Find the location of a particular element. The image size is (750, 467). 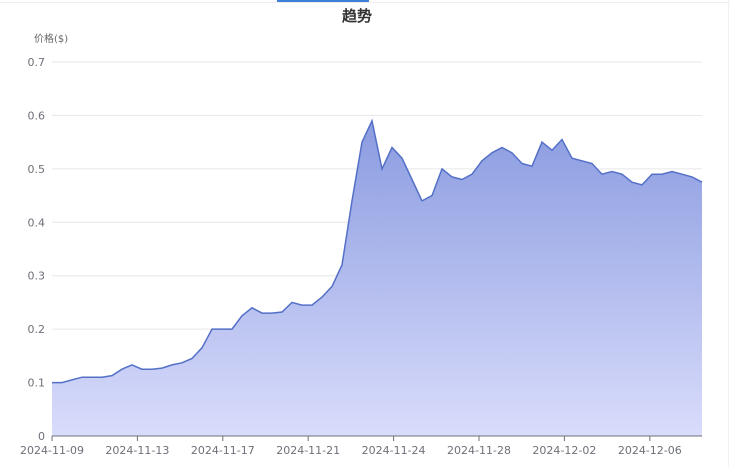

y-tick-label: 0.1 is located at coordinates (37, 383).